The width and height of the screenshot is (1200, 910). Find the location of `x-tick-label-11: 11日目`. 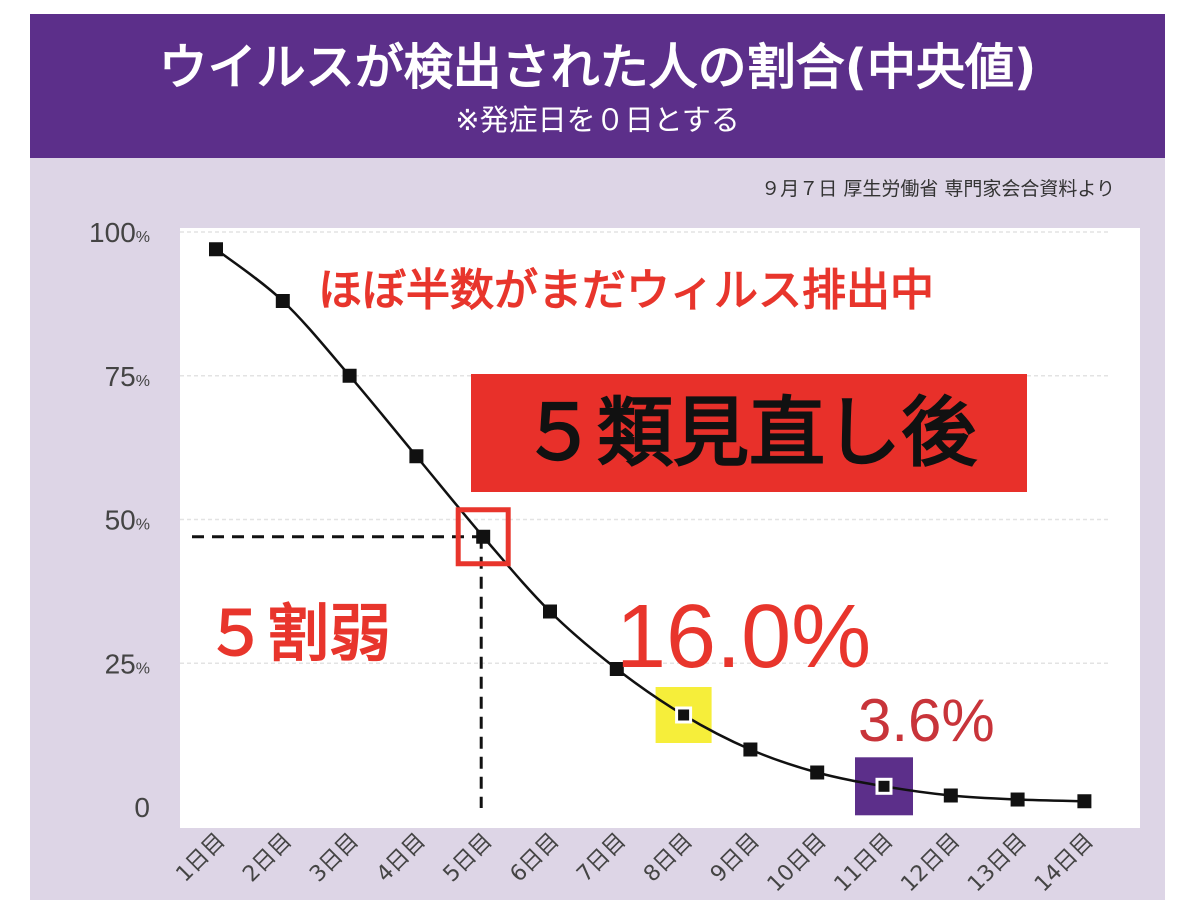

x-tick-label-11: 11日目 is located at coordinates (864, 863).